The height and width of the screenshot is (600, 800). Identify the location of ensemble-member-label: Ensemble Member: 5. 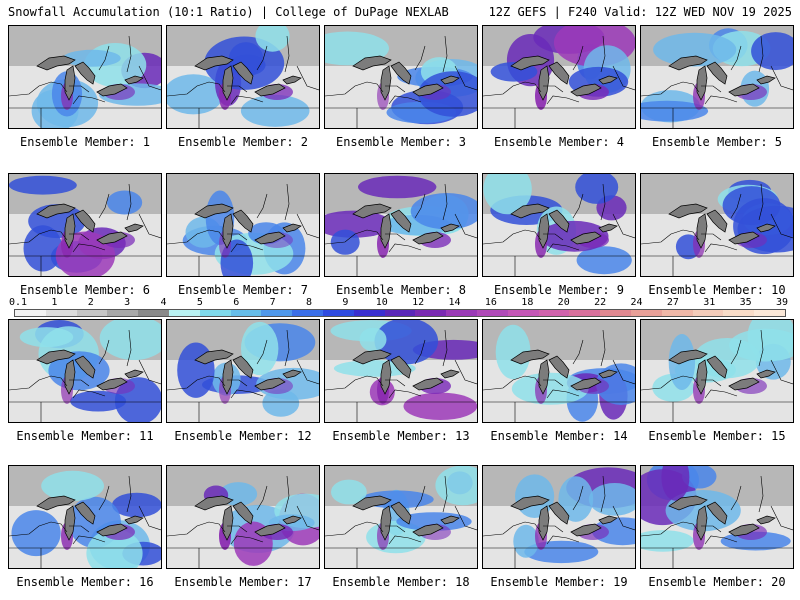
(717, 142).